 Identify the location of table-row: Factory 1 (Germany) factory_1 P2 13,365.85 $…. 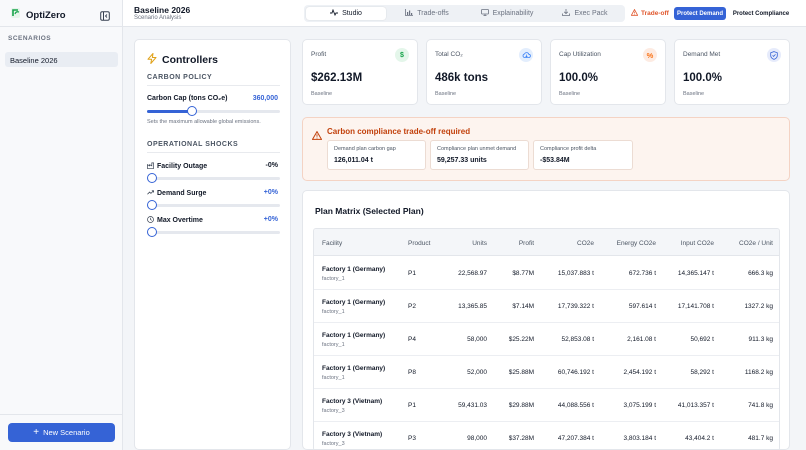
(546, 306).